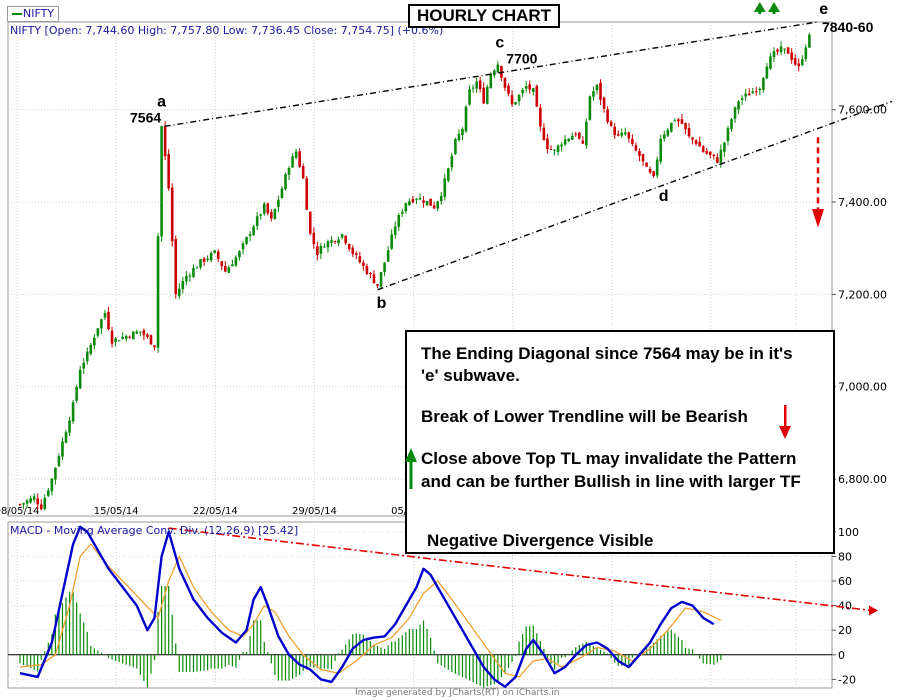 The width and height of the screenshot is (900, 700). I want to click on symbol-badge: NIFTY, so click(33, 14).